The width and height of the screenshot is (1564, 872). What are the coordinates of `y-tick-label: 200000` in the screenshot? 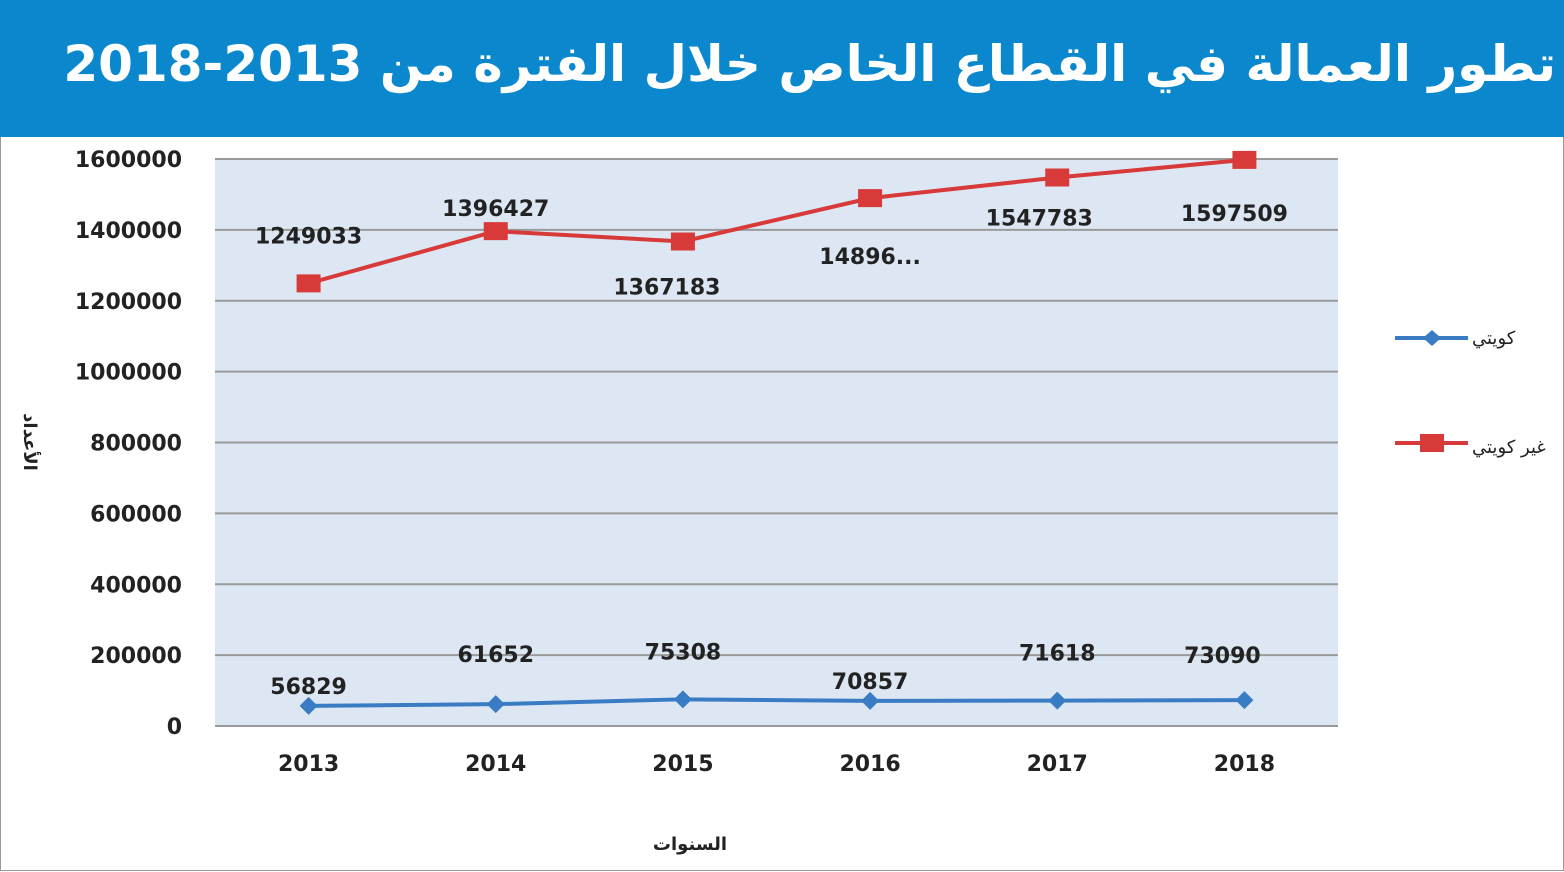 It's located at (136, 656).